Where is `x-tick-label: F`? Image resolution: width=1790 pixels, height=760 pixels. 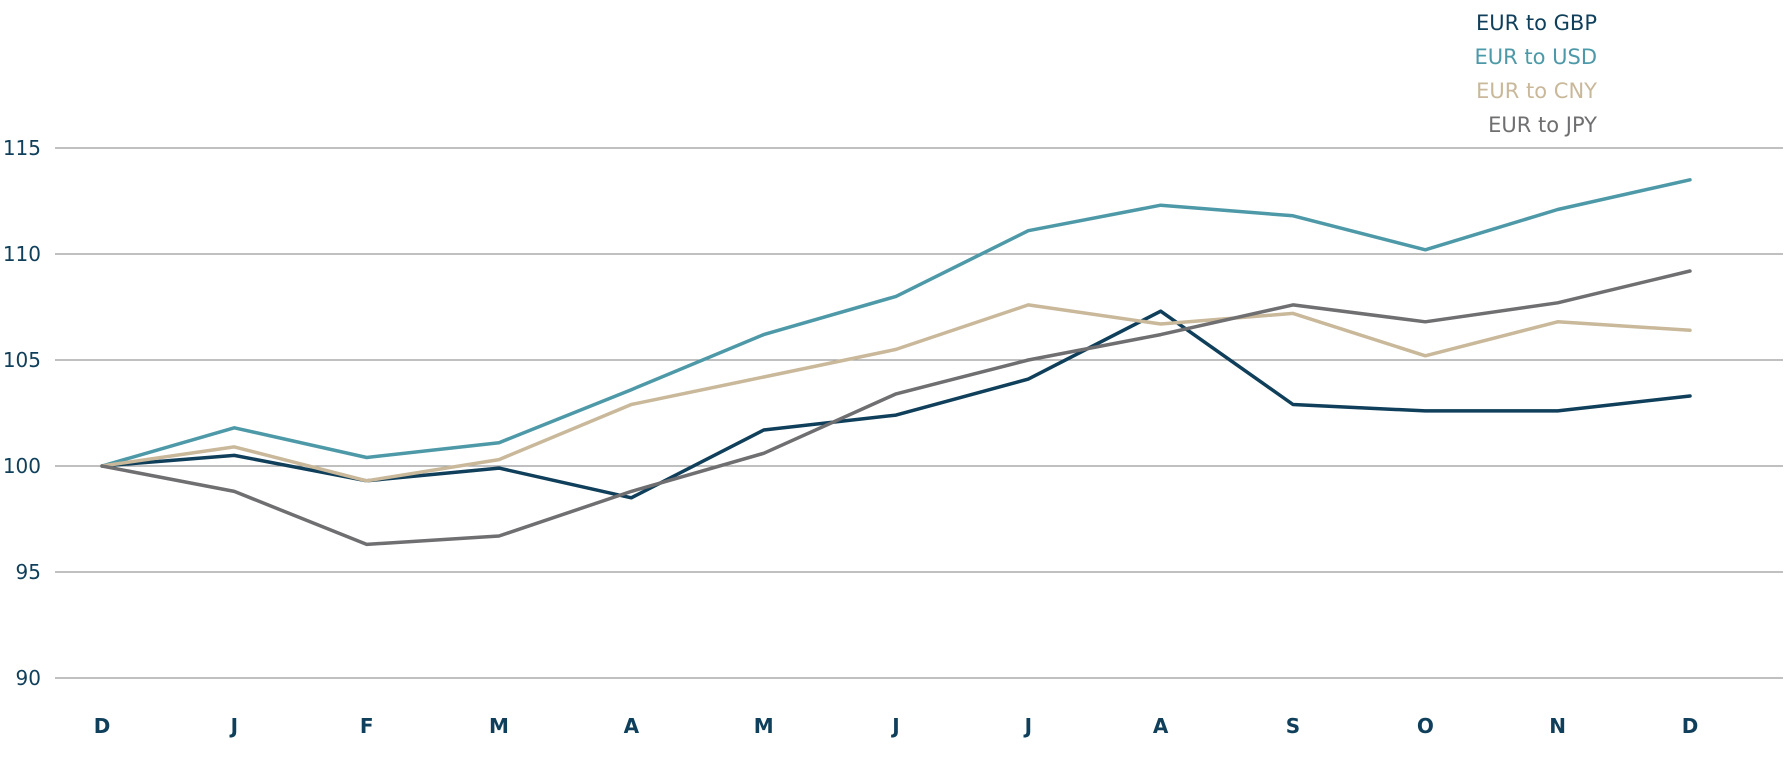 x-tick-label: F is located at coordinates (367, 726).